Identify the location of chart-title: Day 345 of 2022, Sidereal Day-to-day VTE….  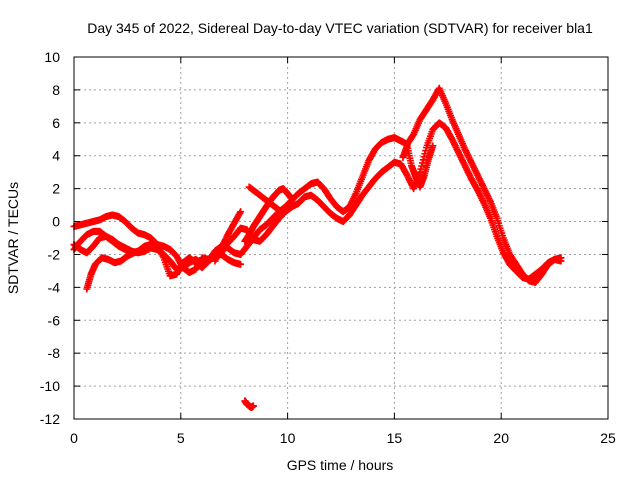
(340, 28).